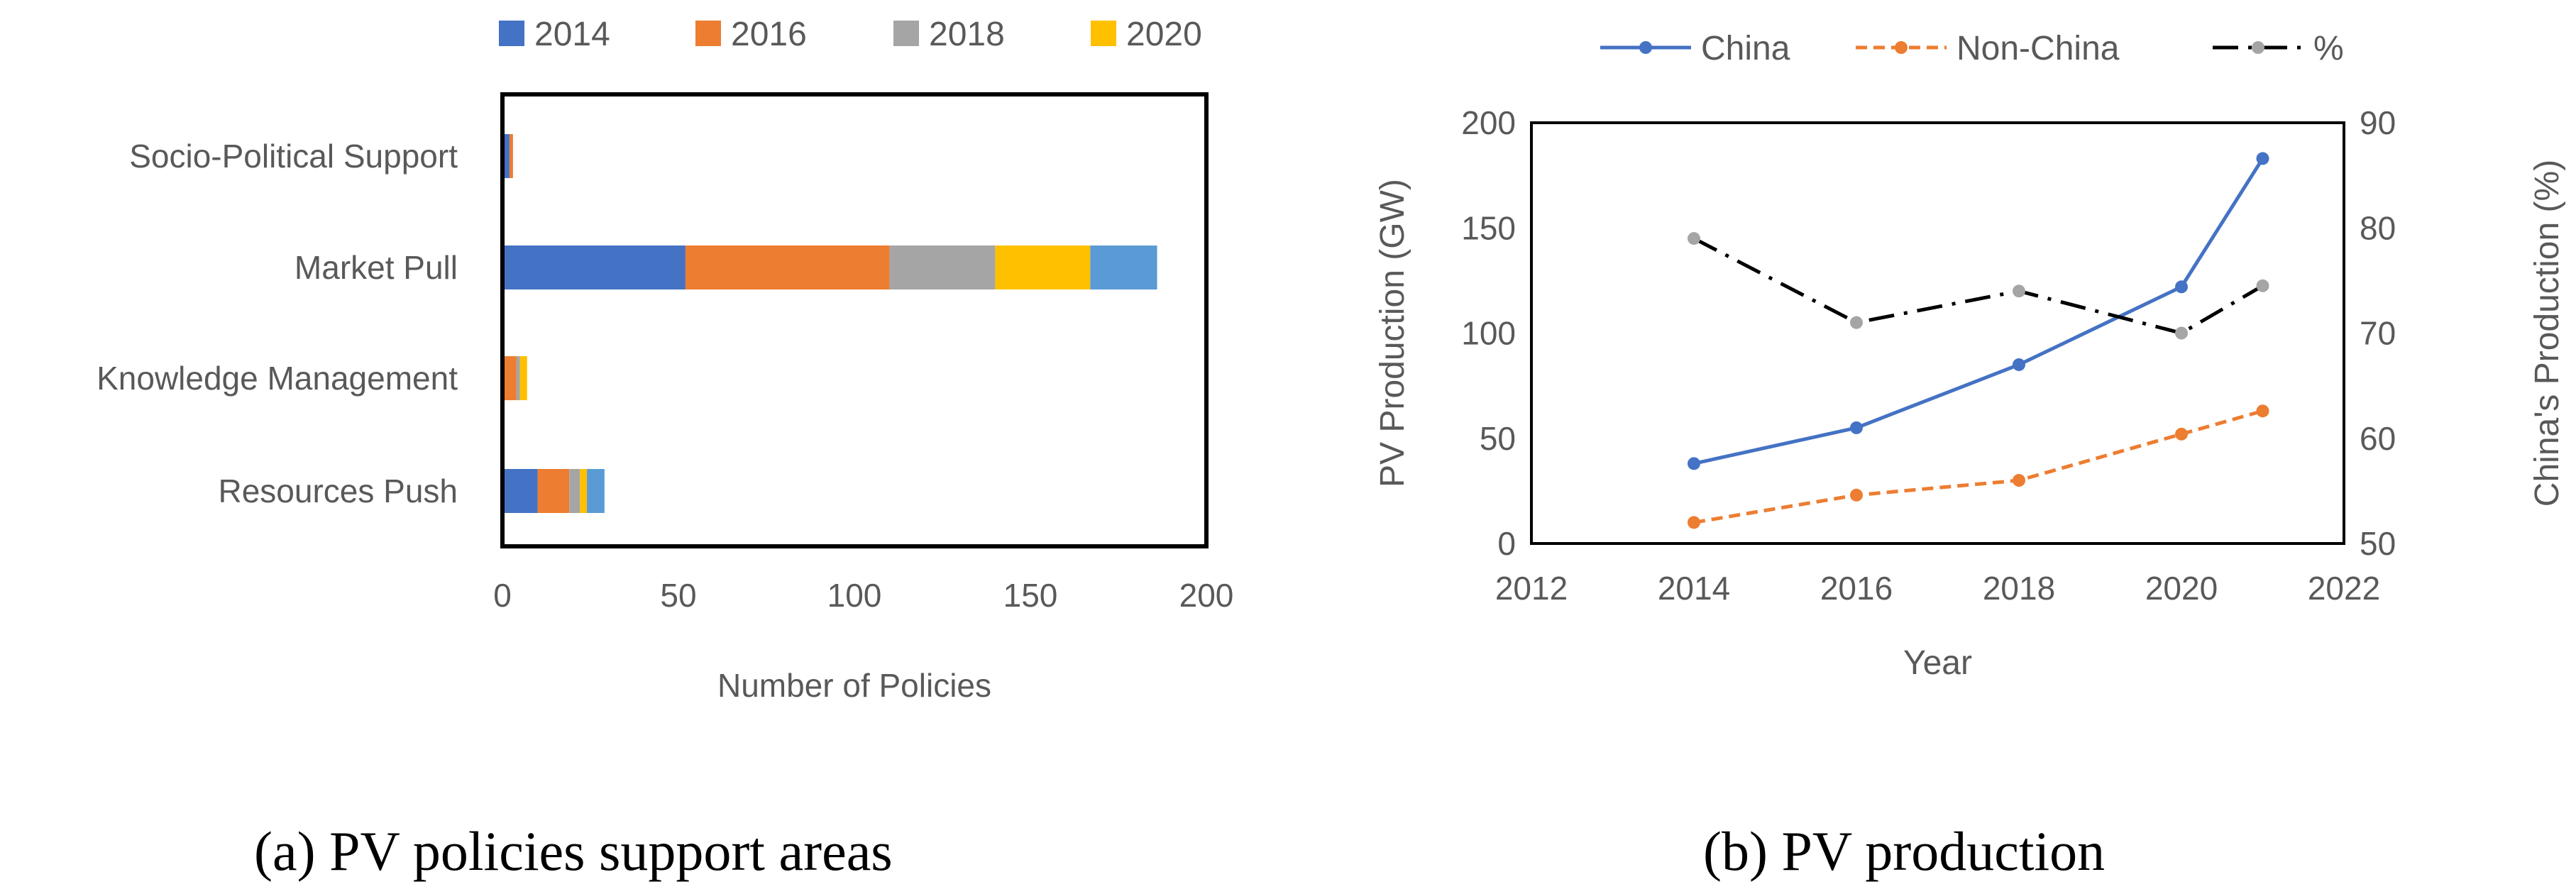  I want to click on legend-marker-non-china, so click(1901, 47).